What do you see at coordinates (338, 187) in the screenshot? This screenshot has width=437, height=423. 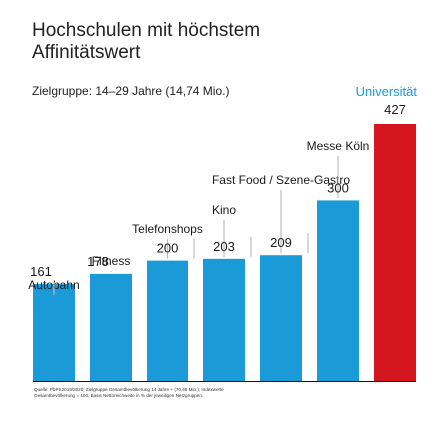 I see `value-label-5: 300` at bounding box center [338, 187].